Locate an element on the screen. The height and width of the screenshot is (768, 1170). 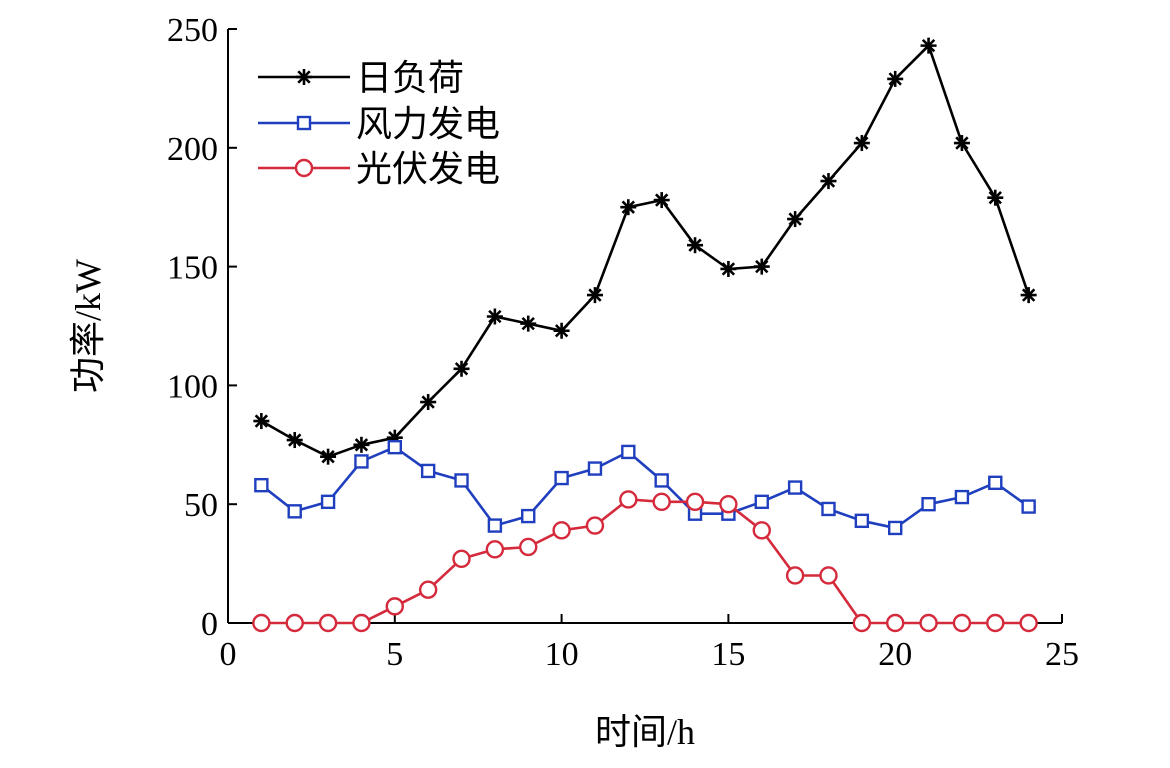
legend-item-3: 光伏发电 is located at coordinates (379, 169).